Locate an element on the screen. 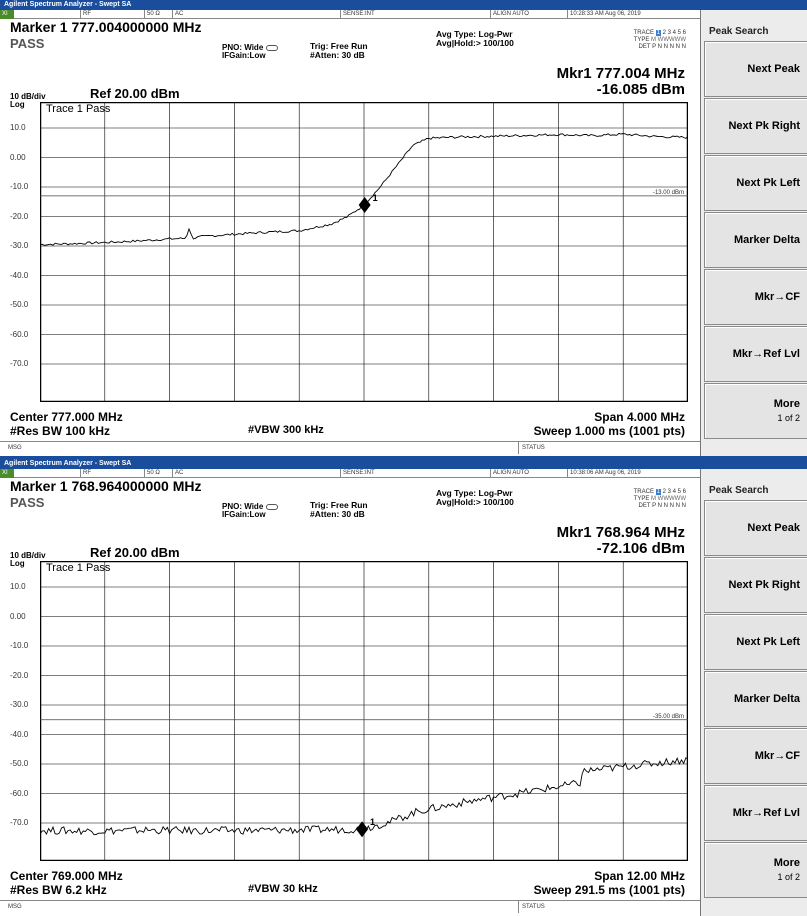  marker-amplitude: -16.085 dBm is located at coordinates (640, 89).